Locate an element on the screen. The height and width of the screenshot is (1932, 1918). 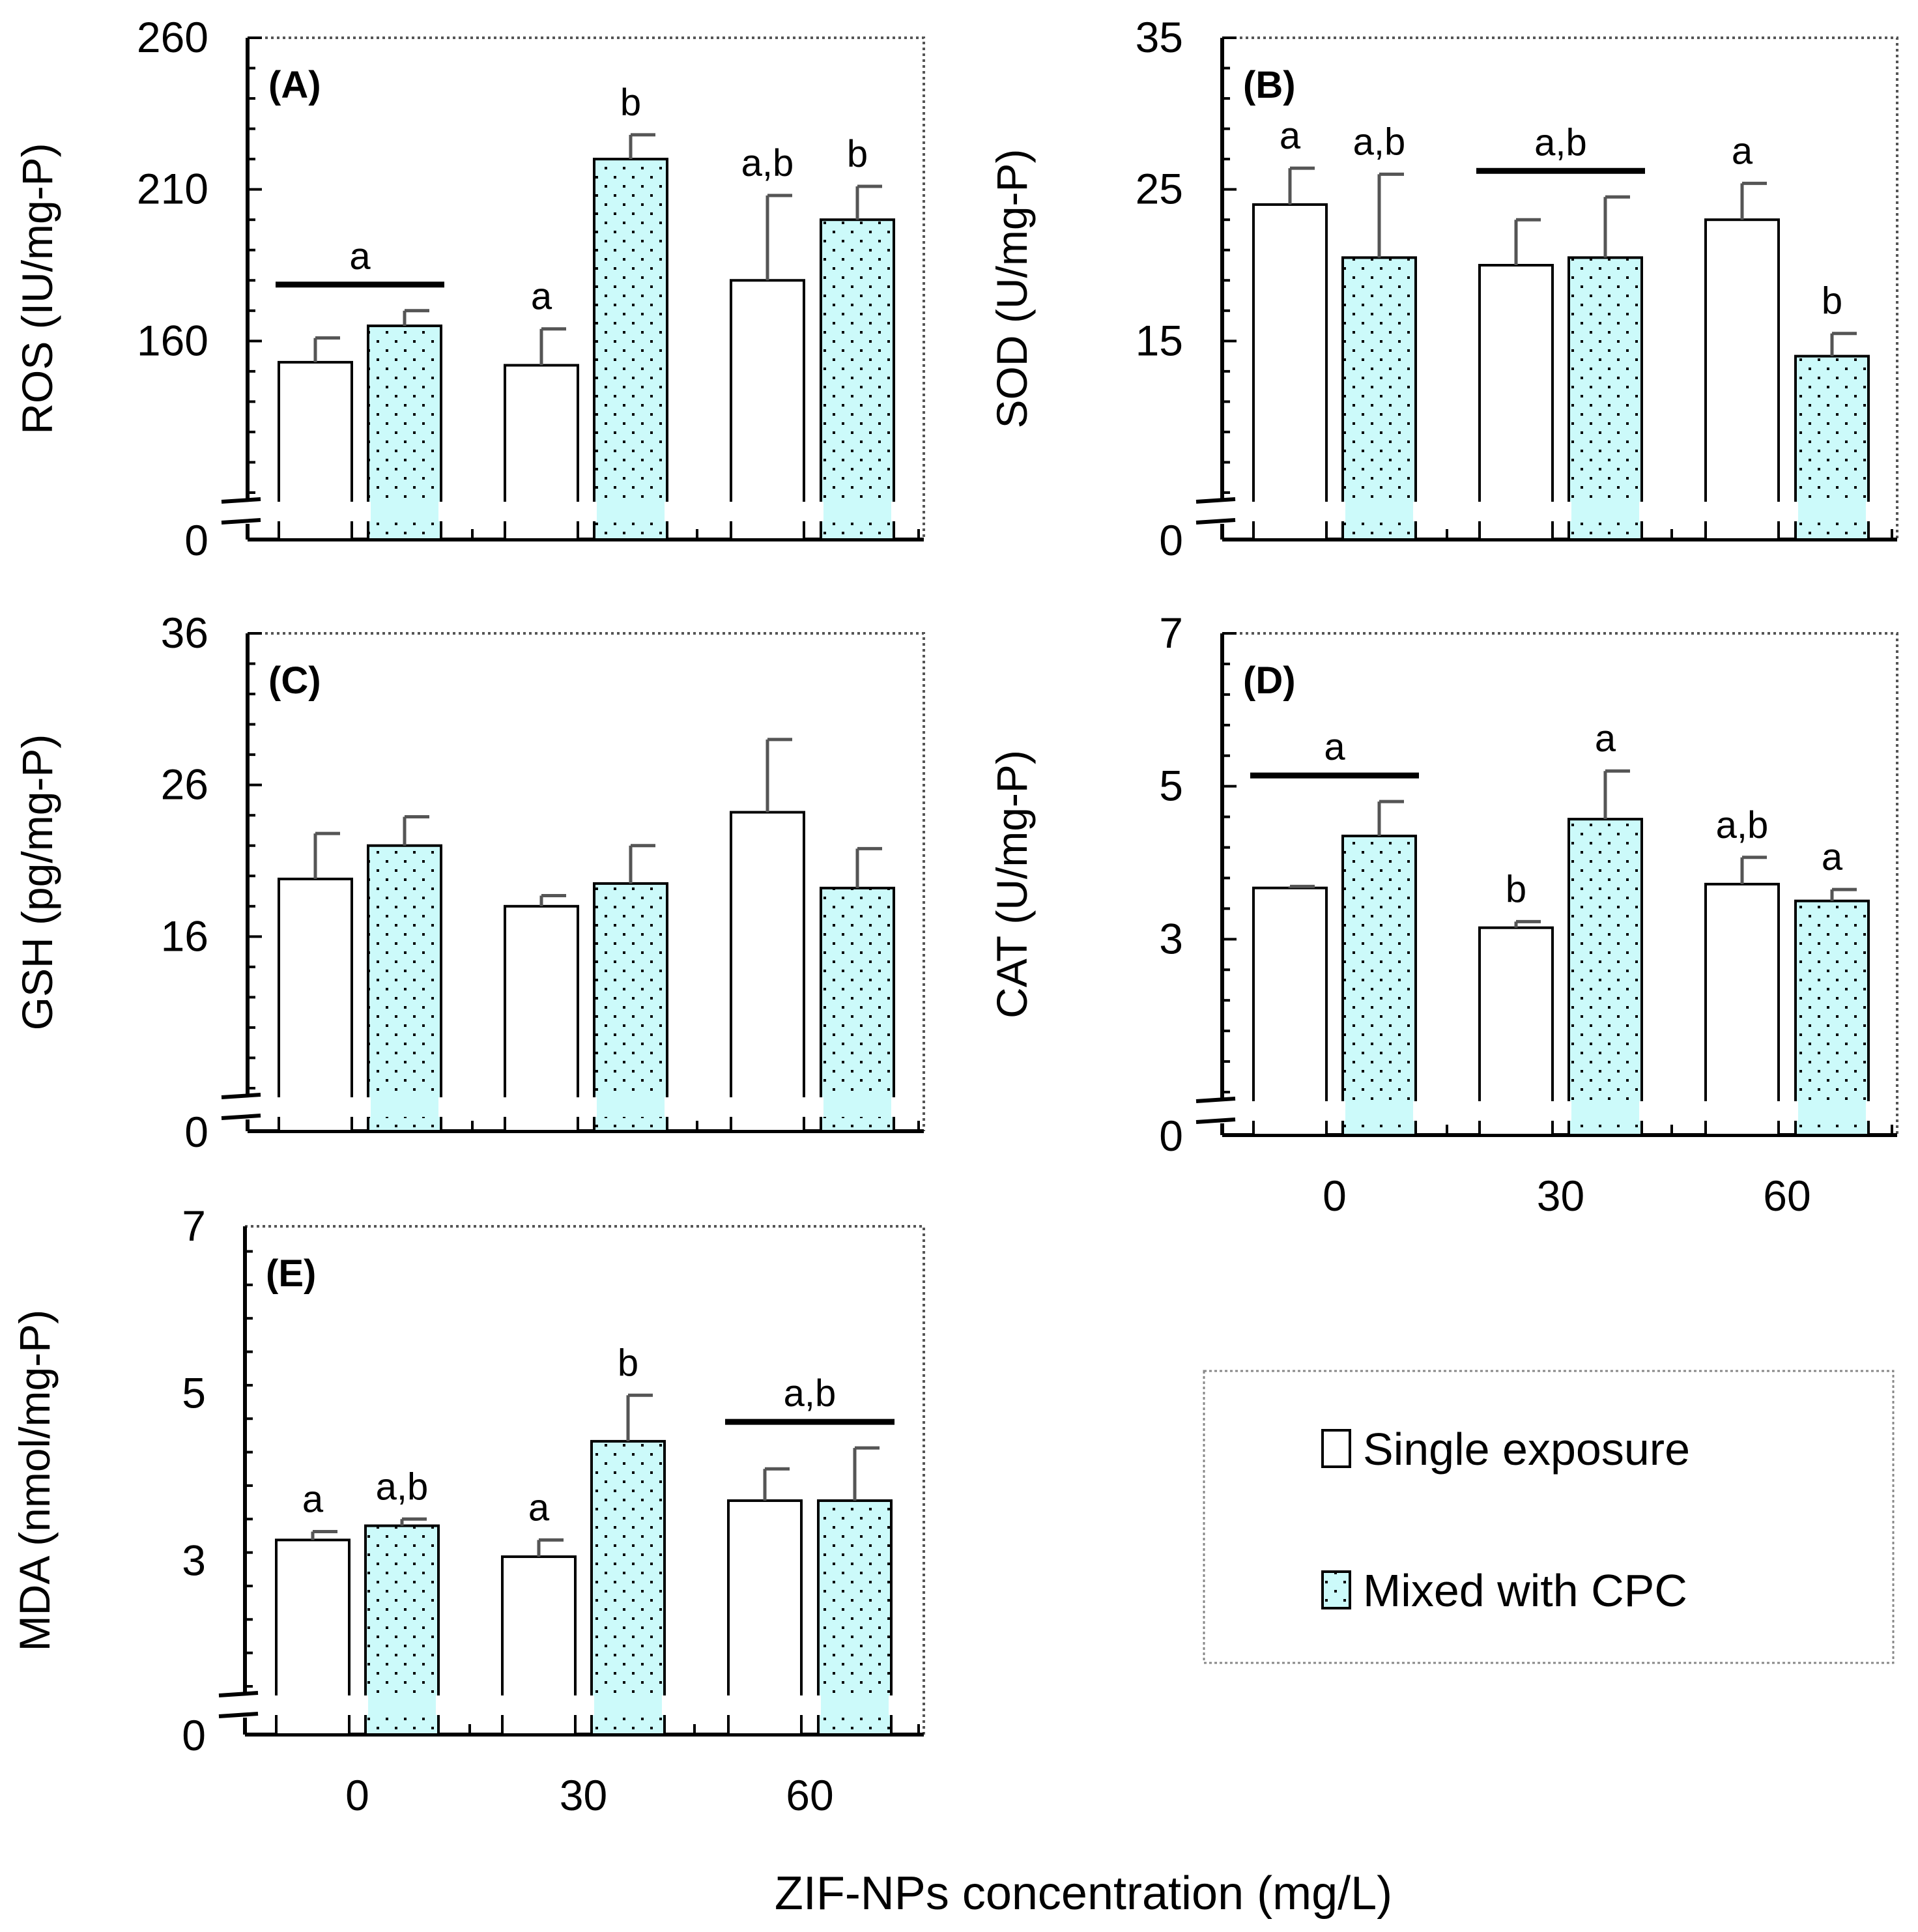
panel-label: (D) is located at coordinates (1269, 680).